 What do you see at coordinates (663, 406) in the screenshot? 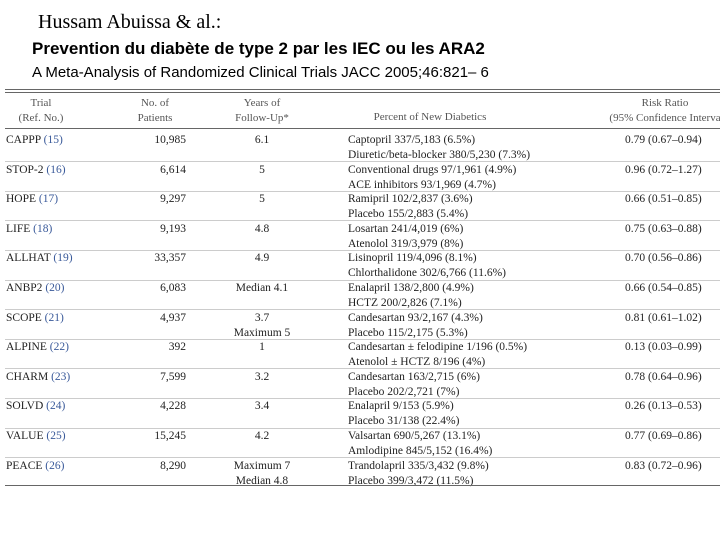
I see `risk-cell: 0.26 (0.13–0.53)` at bounding box center [663, 406].